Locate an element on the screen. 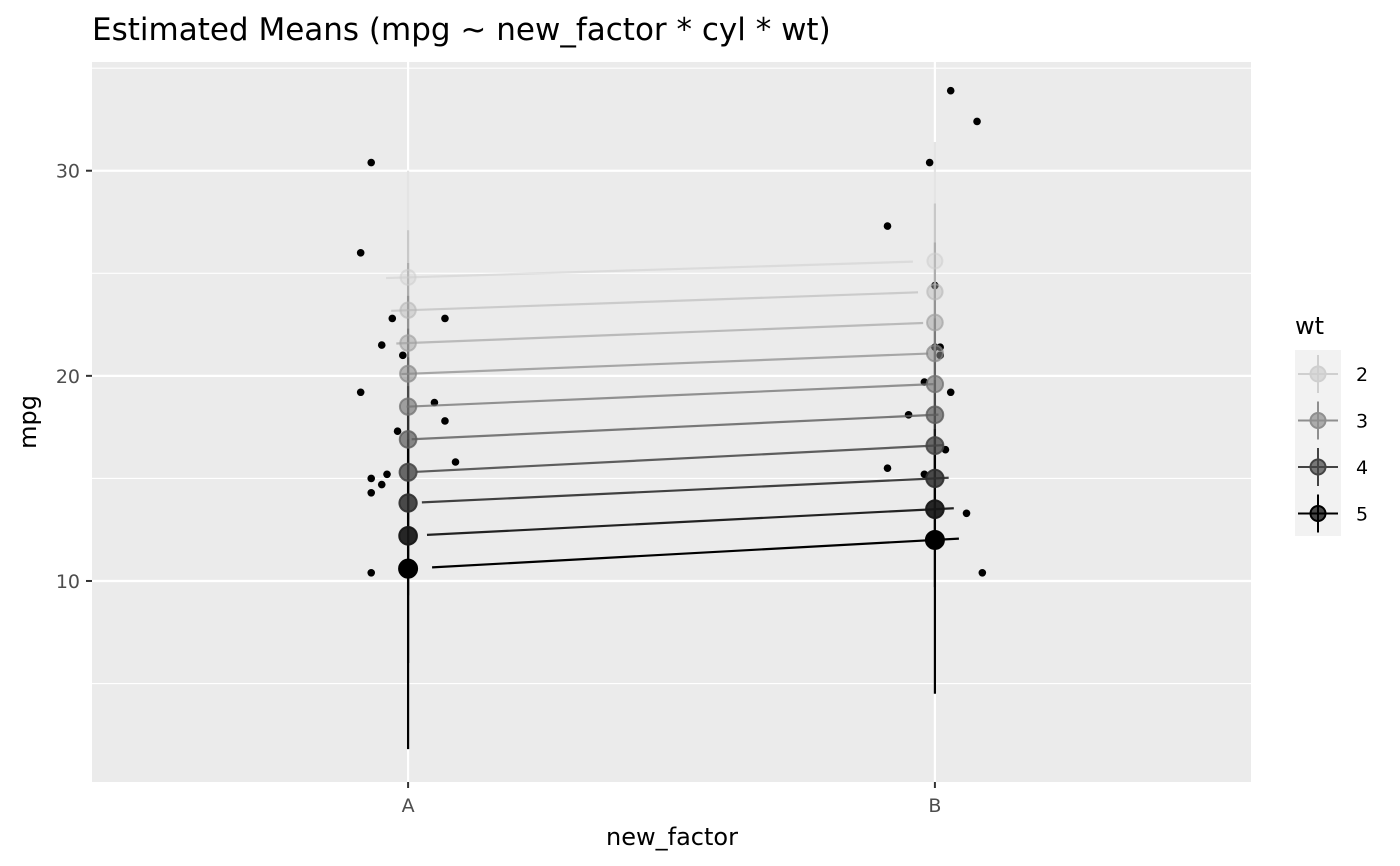 Image resolution: width=1400 pixels, height=866 pixels. x-tick-label: B is located at coordinates (934, 806).